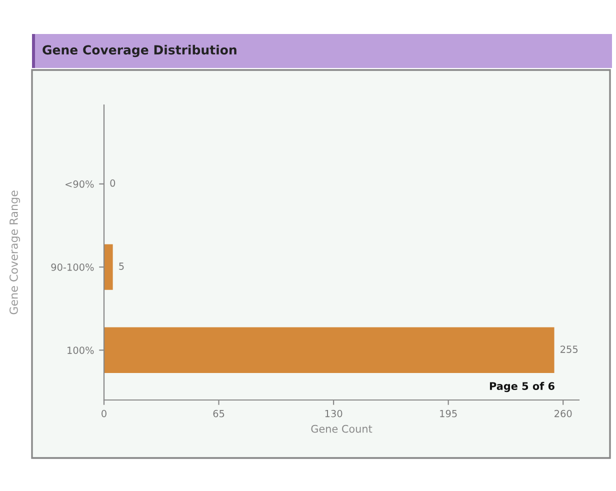 This screenshot has height=491, width=616. What do you see at coordinates (522, 387) in the screenshot?
I see `annotation: Page 5 of 6` at bounding box center [522, 387].